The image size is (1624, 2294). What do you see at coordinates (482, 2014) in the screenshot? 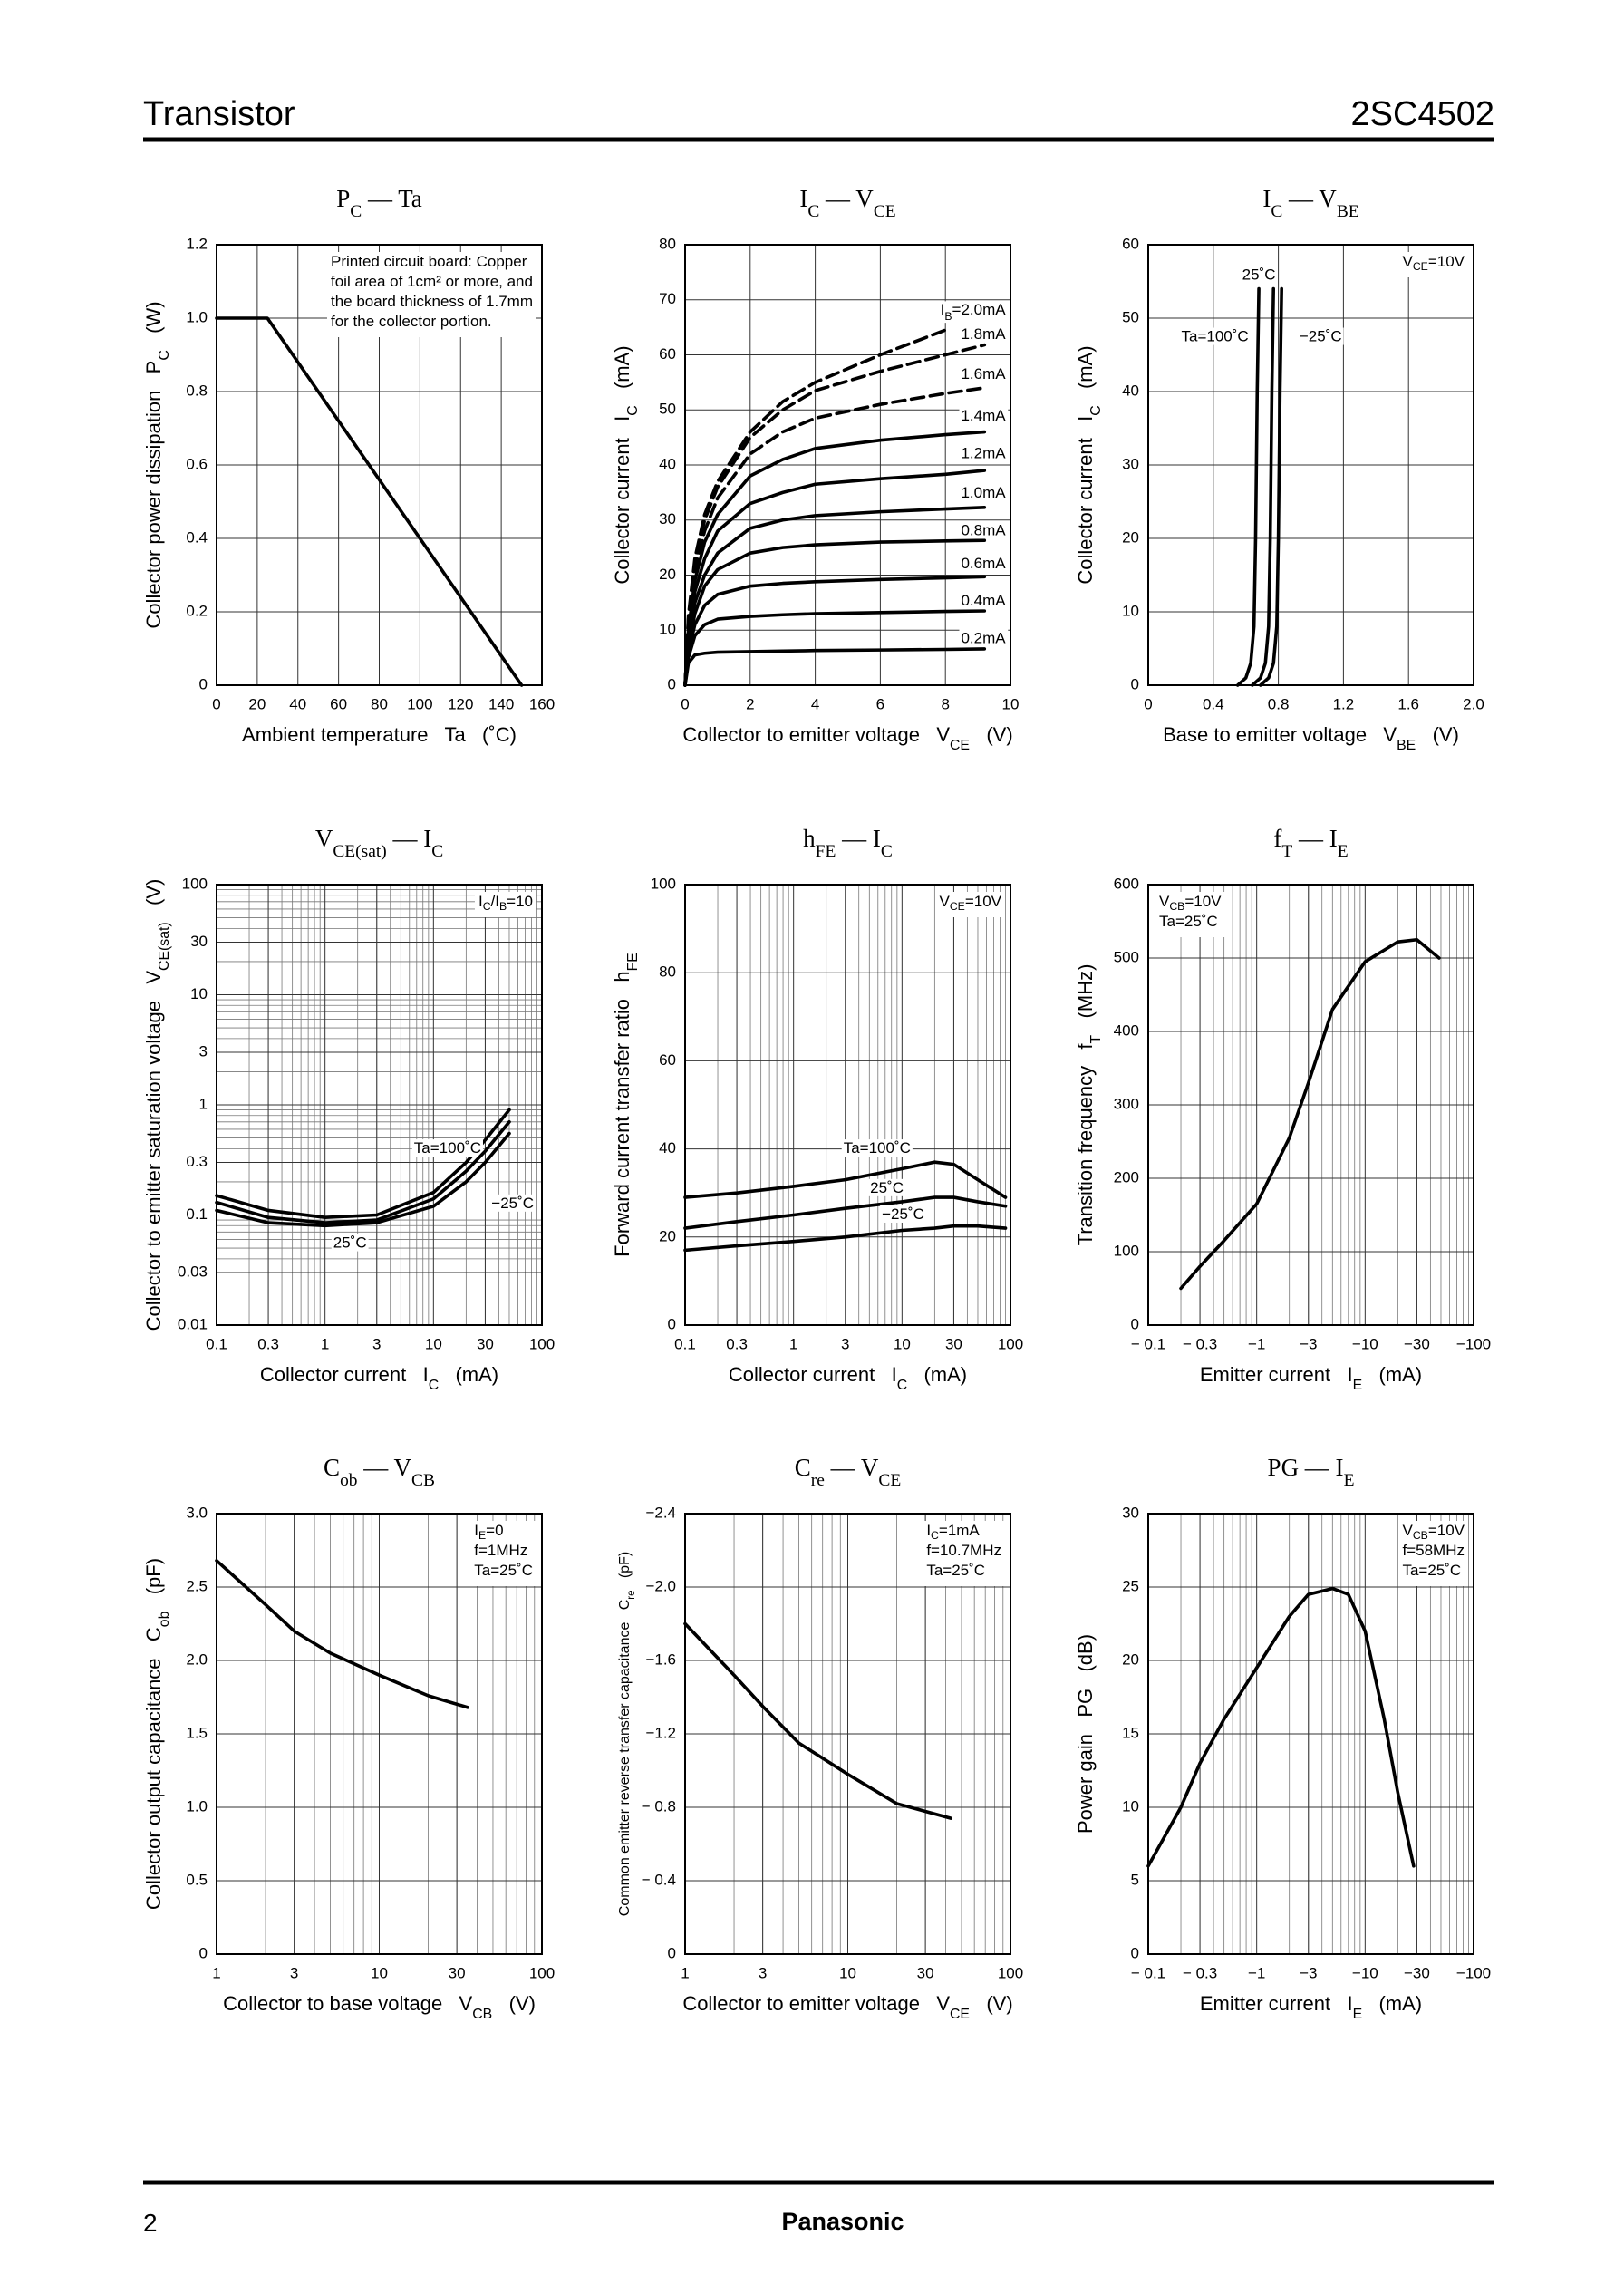
I see `x-axis-label-part: CB` at bounding box center [482, 2014].